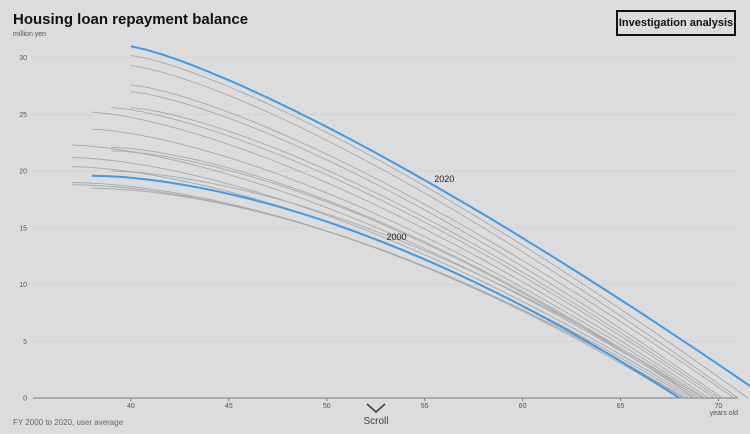 The width and height of the screenshot is (750, 434). I want to click on y-tick-label: 0, so click(25, 399).